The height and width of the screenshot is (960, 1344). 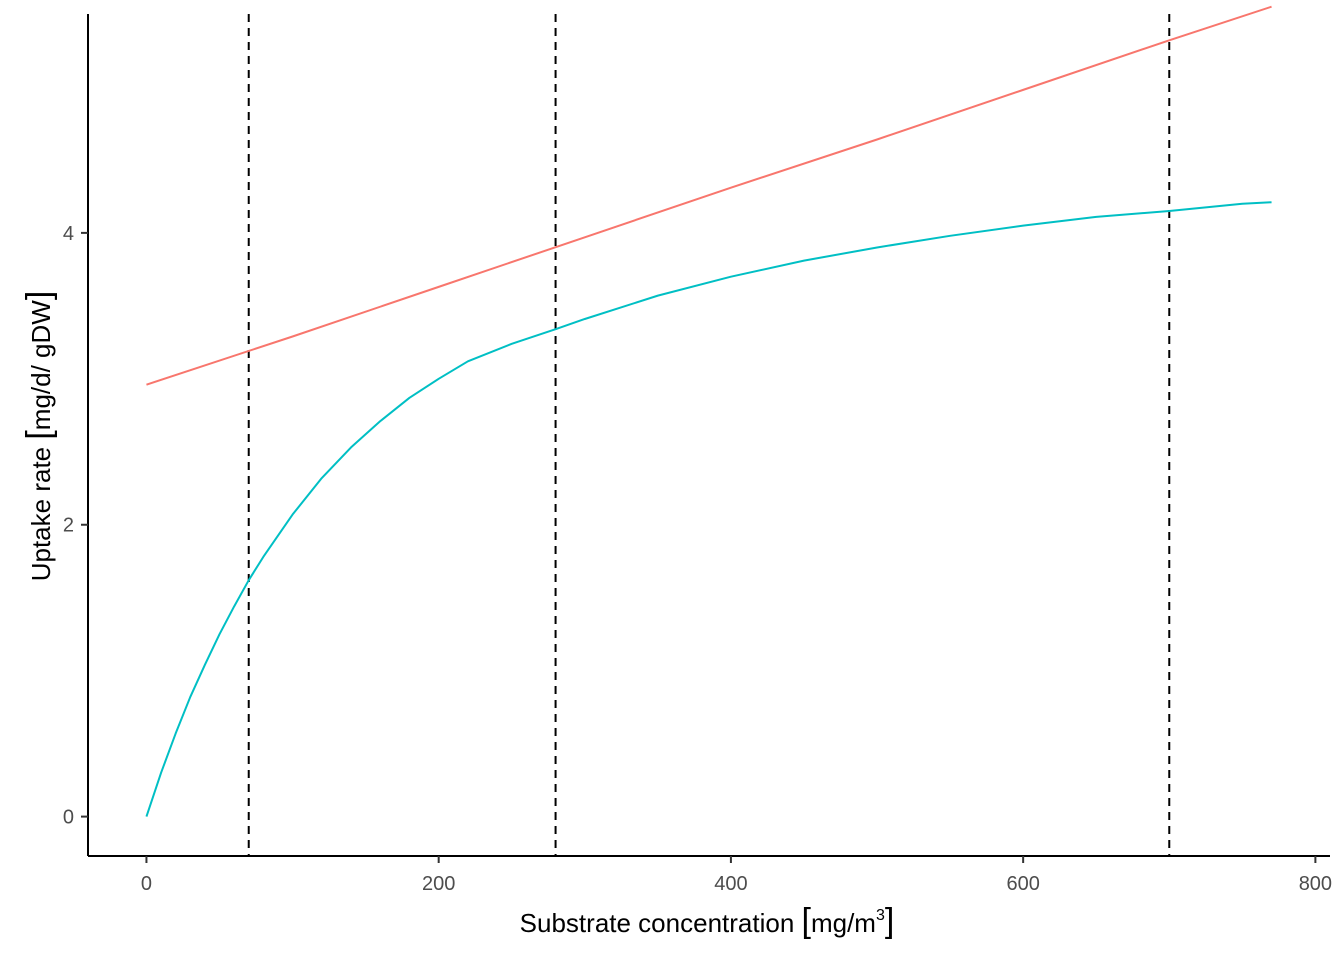 I want to click on x-tick-label-200: 200, so click(x=438, y=884).